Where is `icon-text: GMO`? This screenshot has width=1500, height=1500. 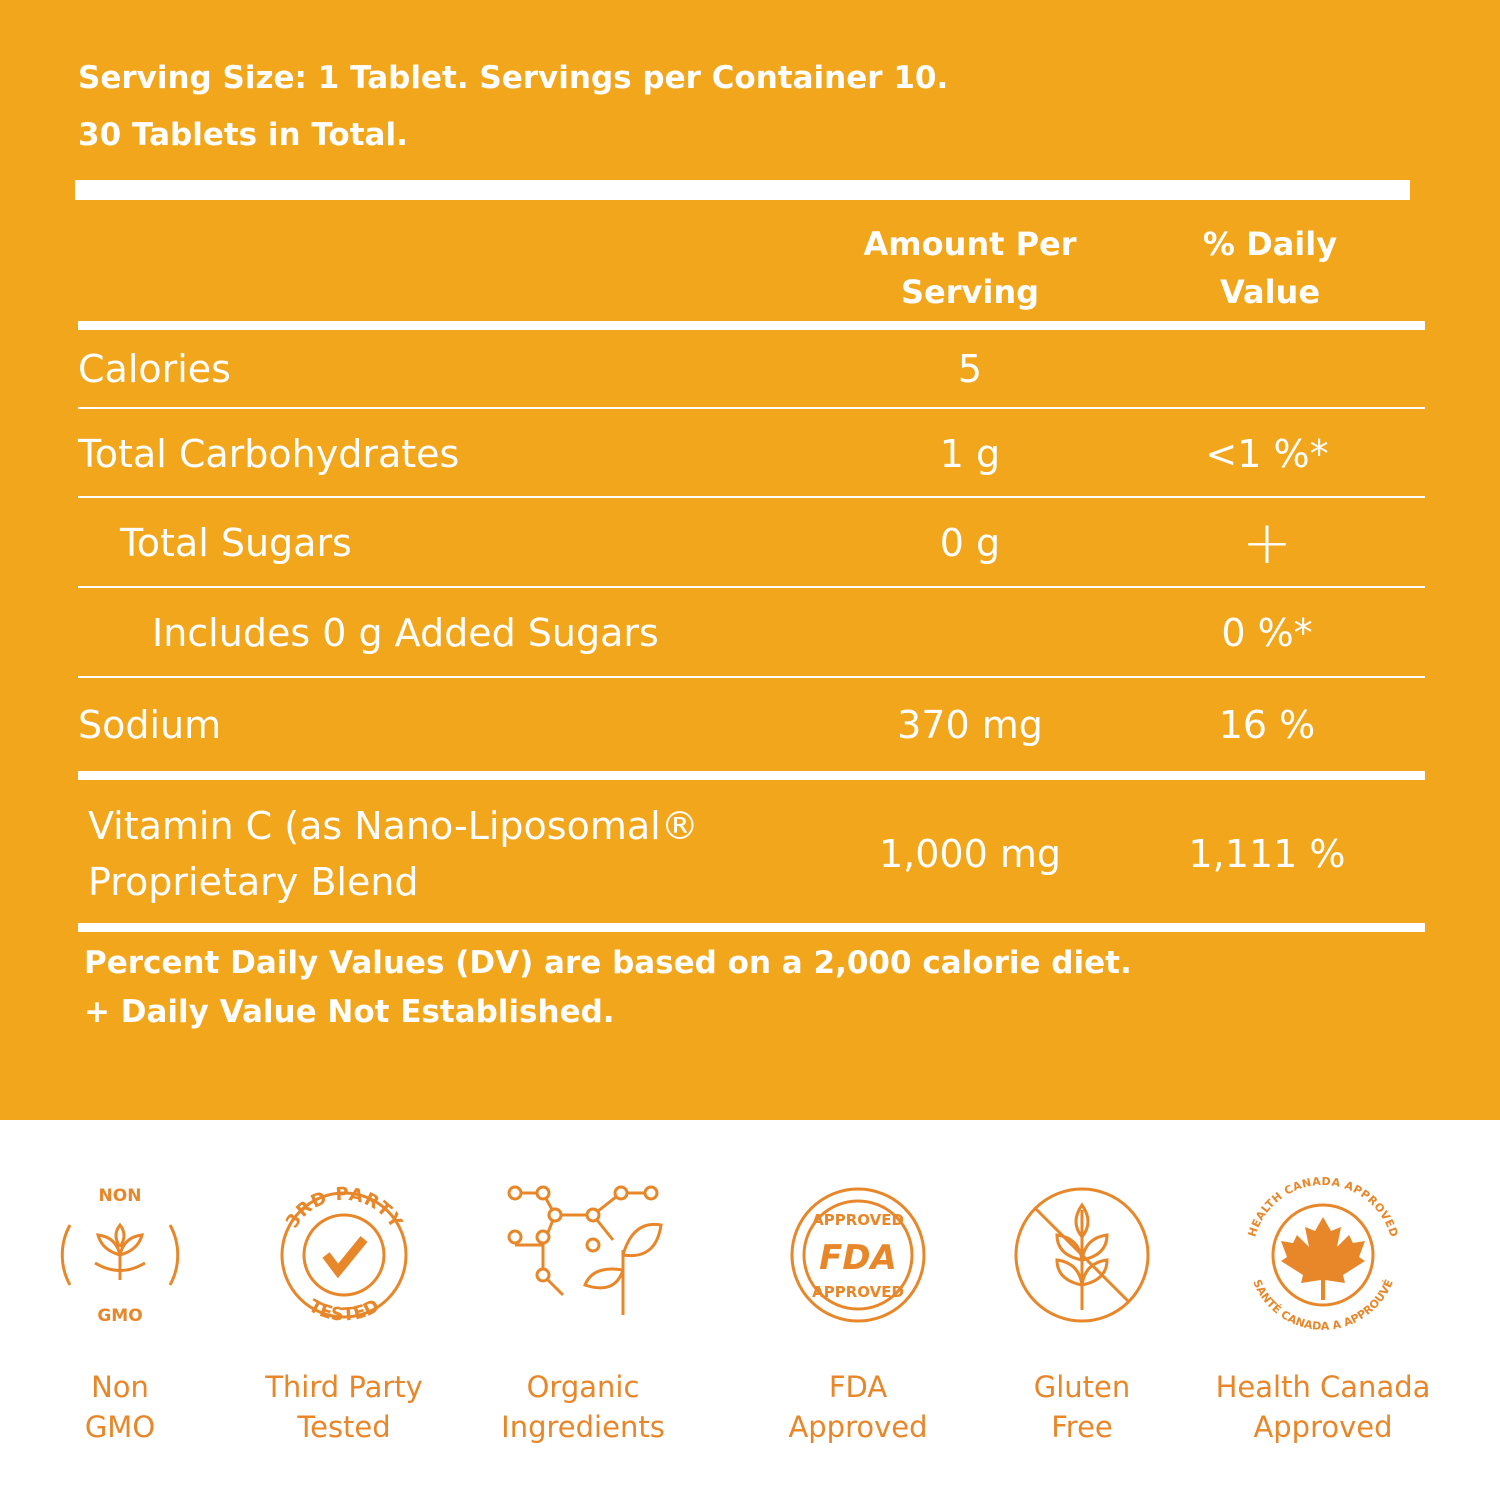 icon-text: GMO is located at coordinates (119, 1316).